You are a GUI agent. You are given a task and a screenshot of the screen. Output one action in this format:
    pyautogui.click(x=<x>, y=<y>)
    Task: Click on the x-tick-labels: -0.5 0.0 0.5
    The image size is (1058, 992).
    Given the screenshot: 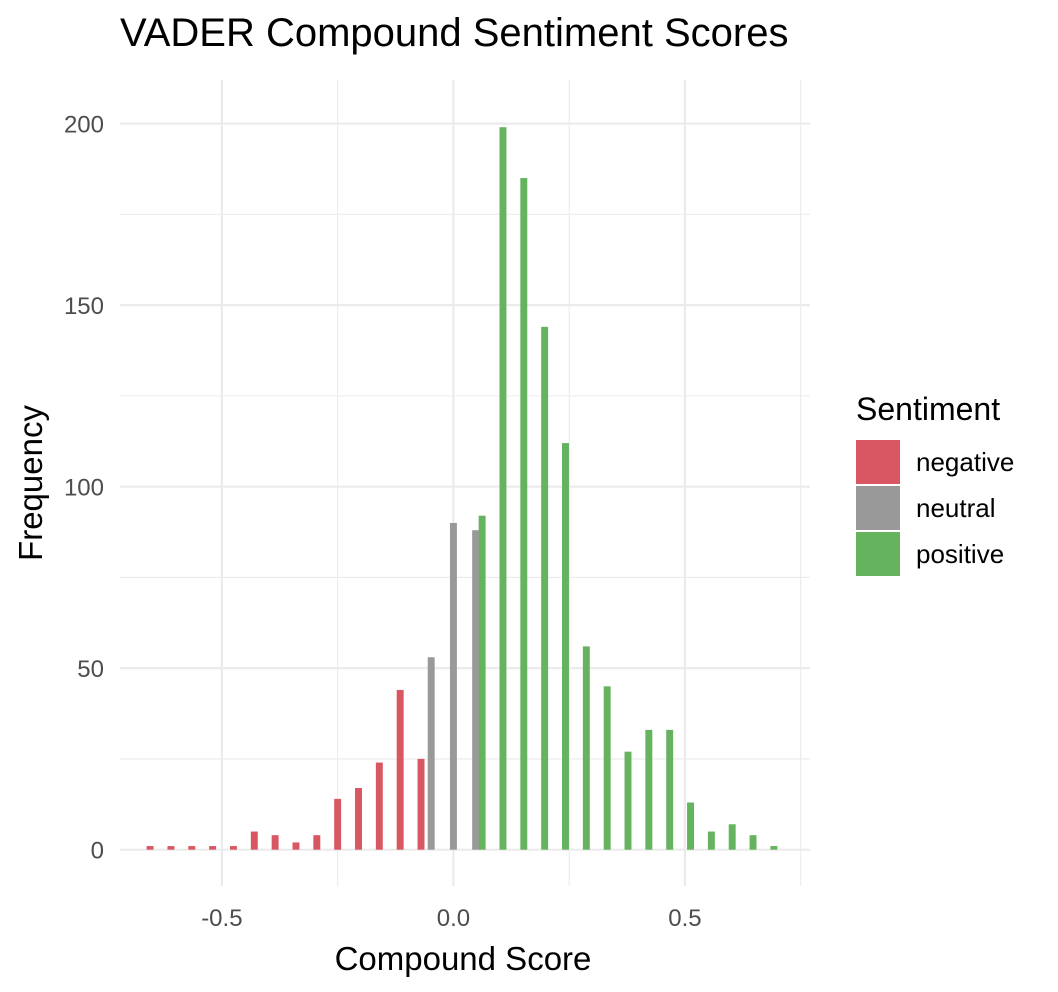 What is the action you would take?
    pyautogui.click(x=451, y=918)
    